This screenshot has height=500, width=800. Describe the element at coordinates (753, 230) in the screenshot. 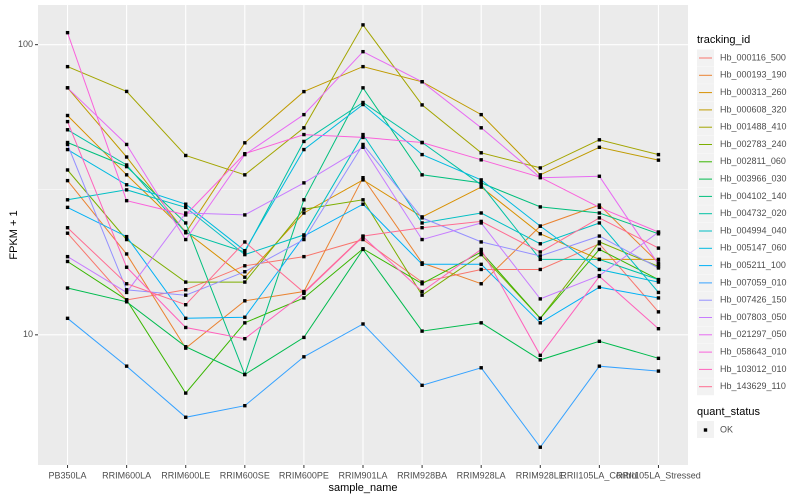

I see `legend-label: Hb_004994_040` at that location.